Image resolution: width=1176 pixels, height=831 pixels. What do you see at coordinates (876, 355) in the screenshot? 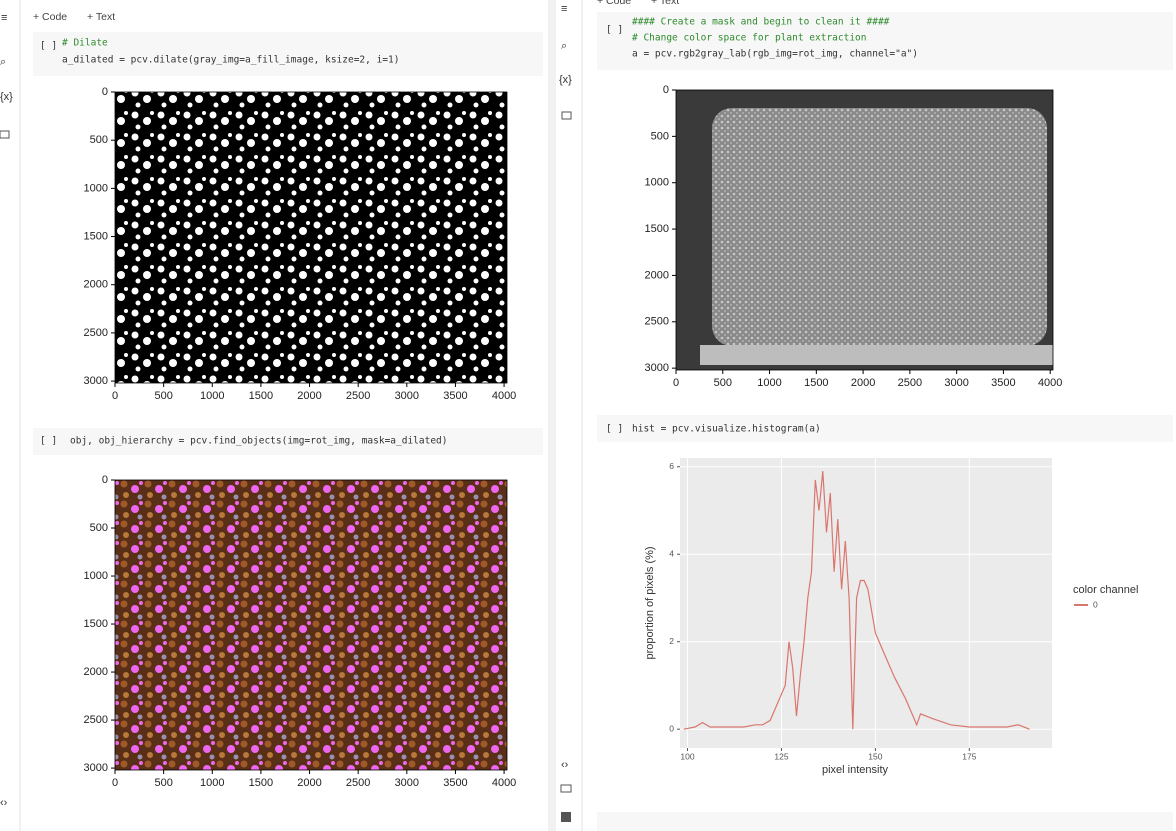
I see `image-tray-edge` at bounding box center [876, 355].